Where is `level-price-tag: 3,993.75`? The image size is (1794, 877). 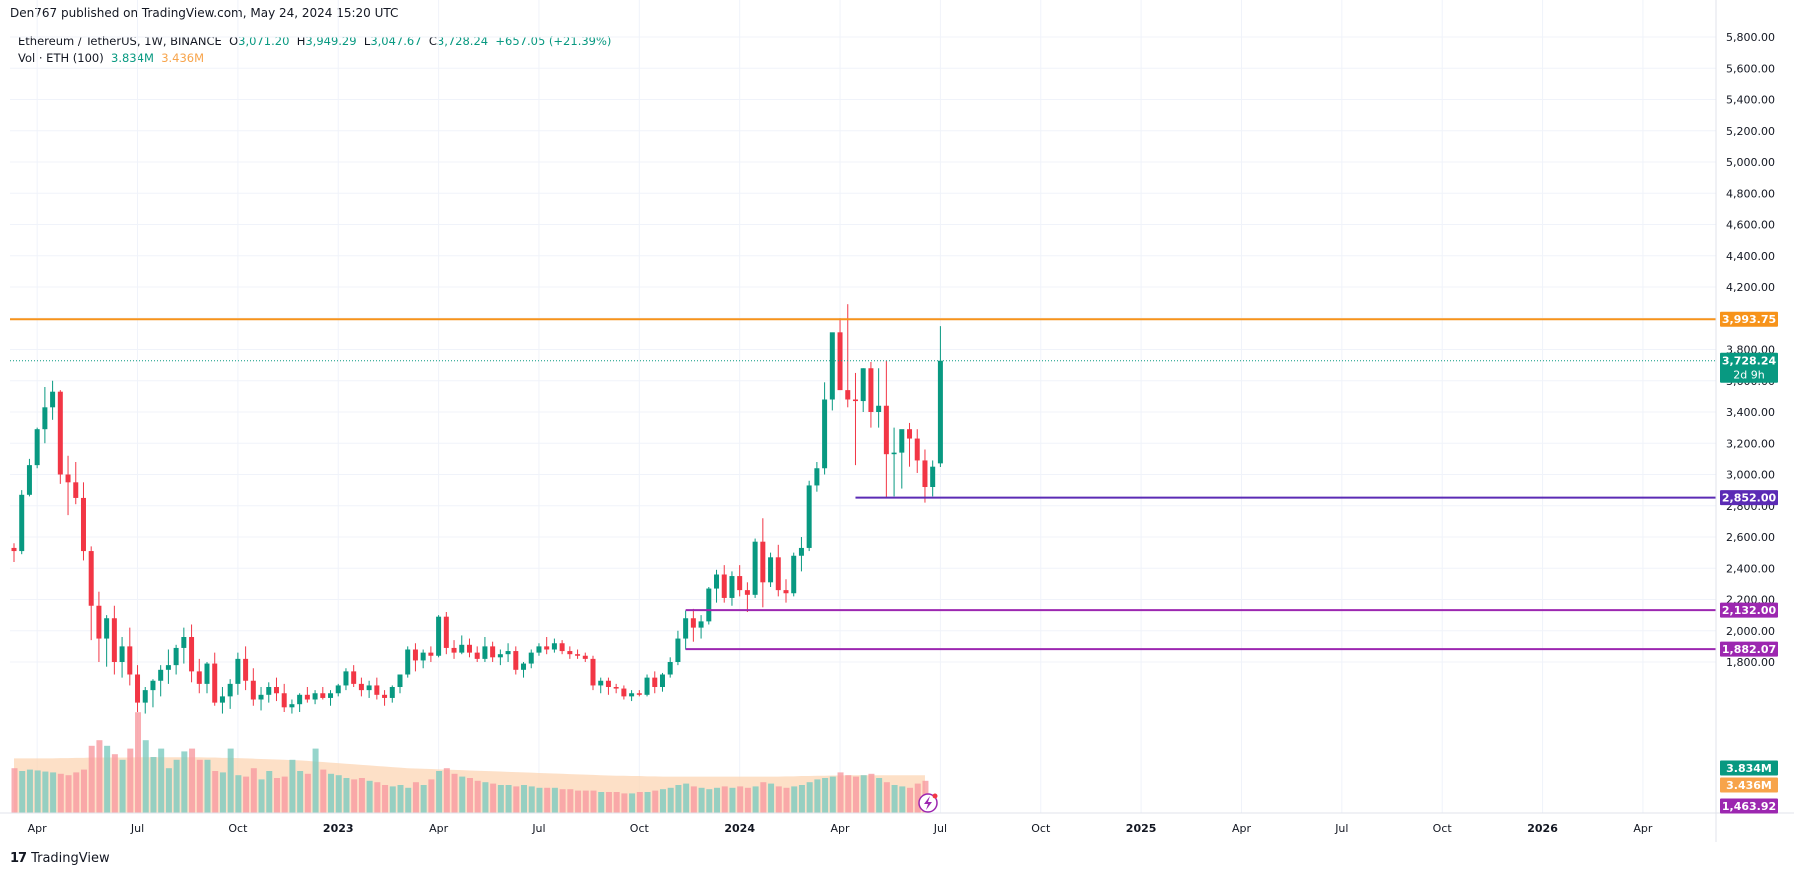 level-price-tag: 3,993.75 is located at coordinates (1749, 319).